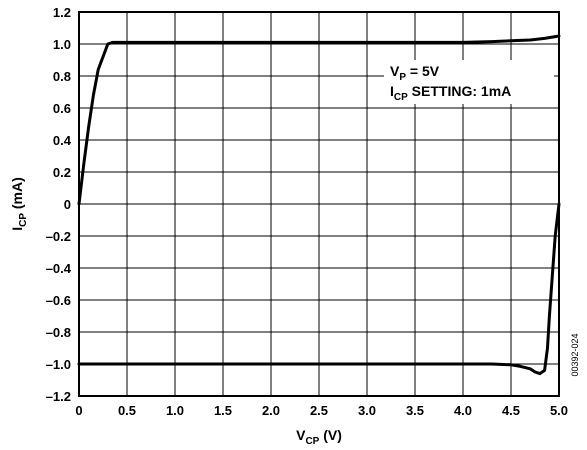 This screenshot has height=450, width=587. Describe the element at coordinates (511, 410) in the screenshot. I see `x-tick-label: 4.5` at that location.